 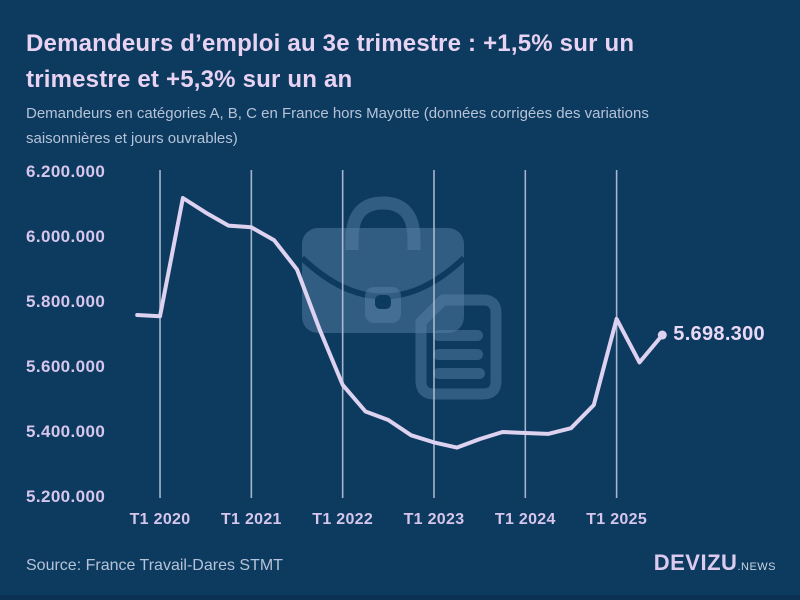 I want to click on x-tick-label: T1 2024, so click(x=525, y=519).